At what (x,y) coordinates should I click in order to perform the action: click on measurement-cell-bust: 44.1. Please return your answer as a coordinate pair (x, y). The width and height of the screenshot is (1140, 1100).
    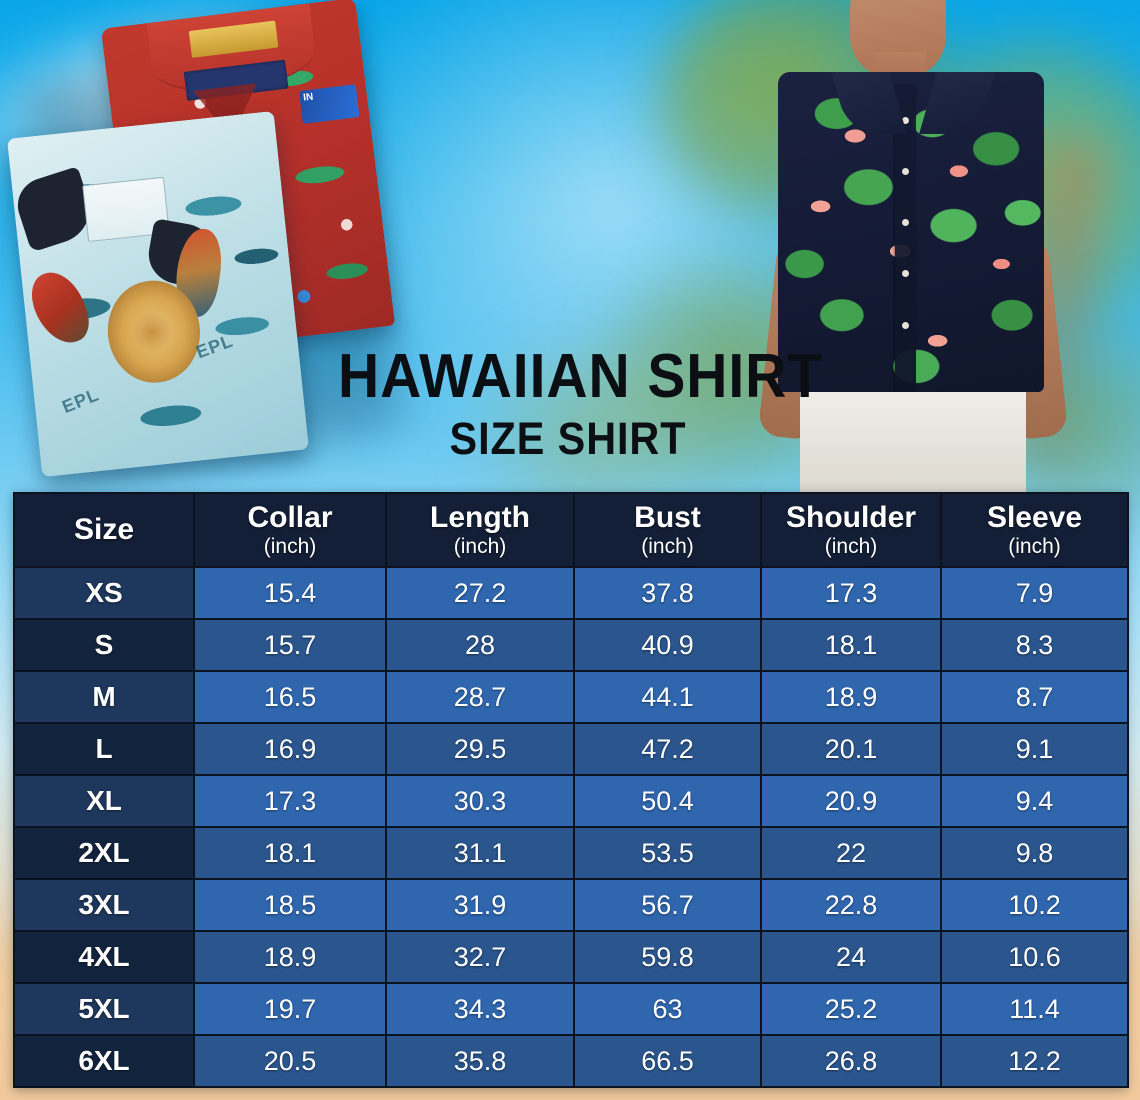
    Looking at the image, I should click on (667, 697).